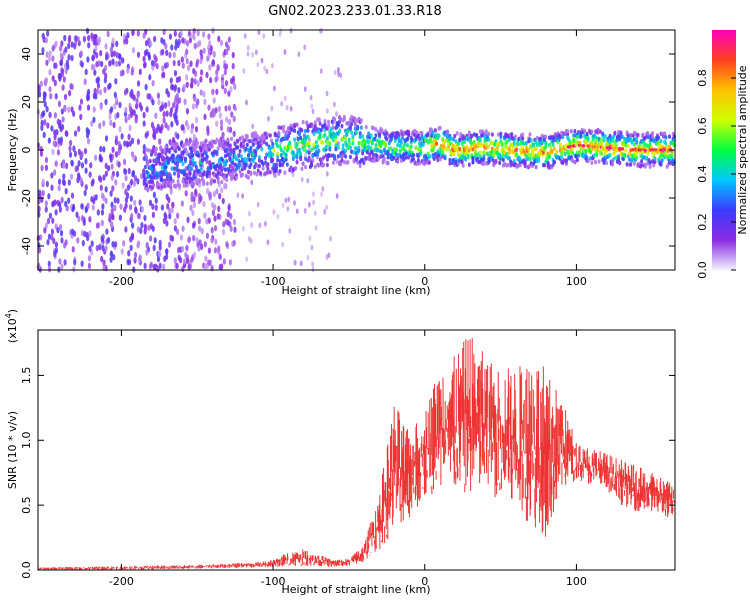  What do you see at coordinates (12, 311) in the screenshot?
I see `snr-scale-suffix: )` at bounding box center [12, 311].